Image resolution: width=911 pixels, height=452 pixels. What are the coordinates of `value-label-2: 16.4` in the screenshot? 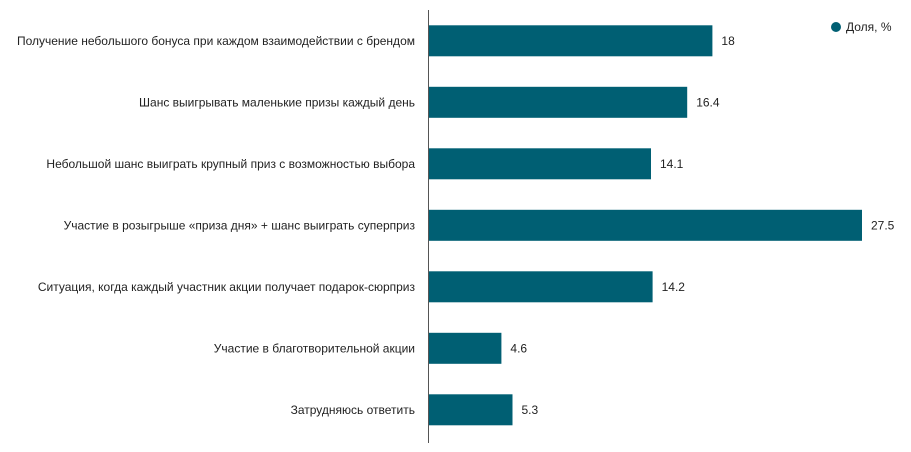 It's located at (708, 102).